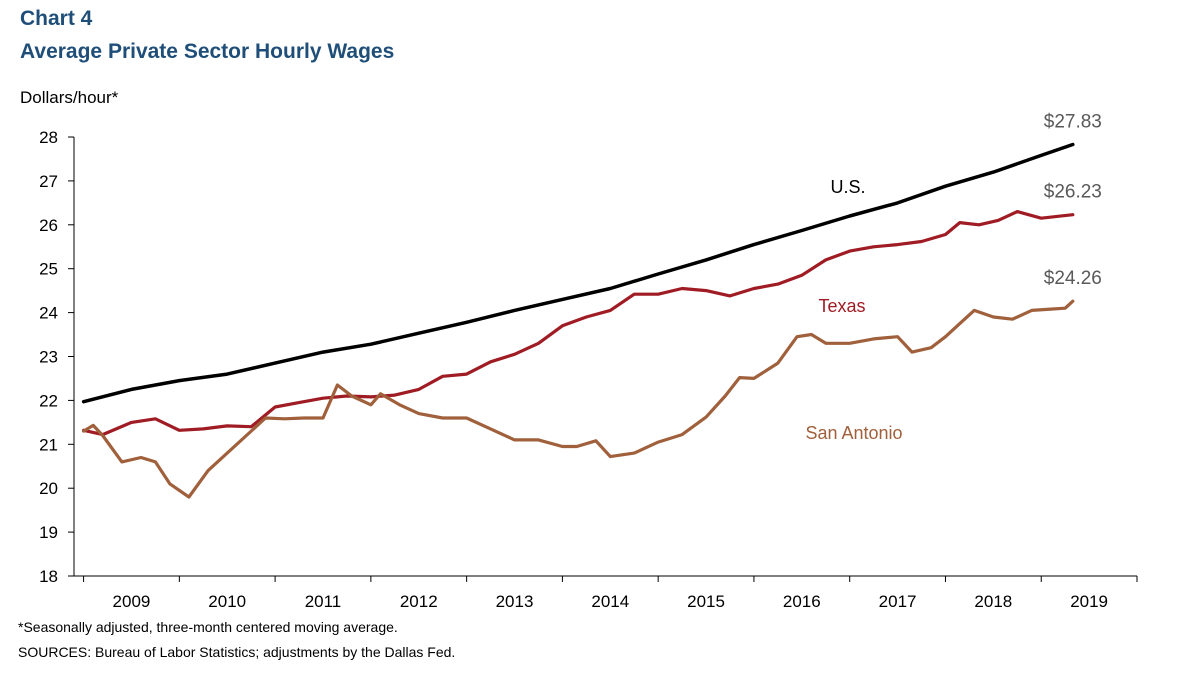  What do you see at coordinates (48, 313) in the screenshot?
I see `y-tick-label: 24` at bounding box center [48, 313].